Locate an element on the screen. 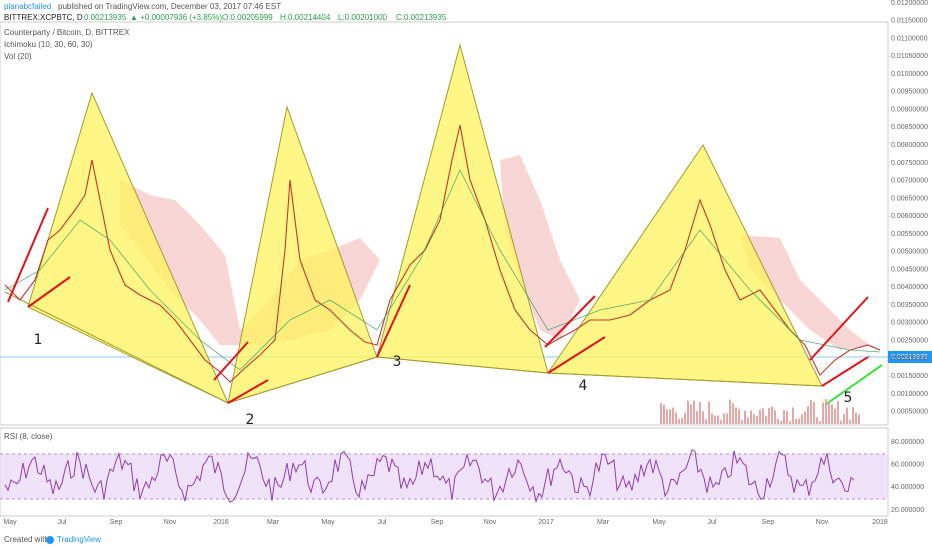 This screenshot has width=932, height=550. price-axis-label: 0.00750000 is located at coordinates (909, 163).